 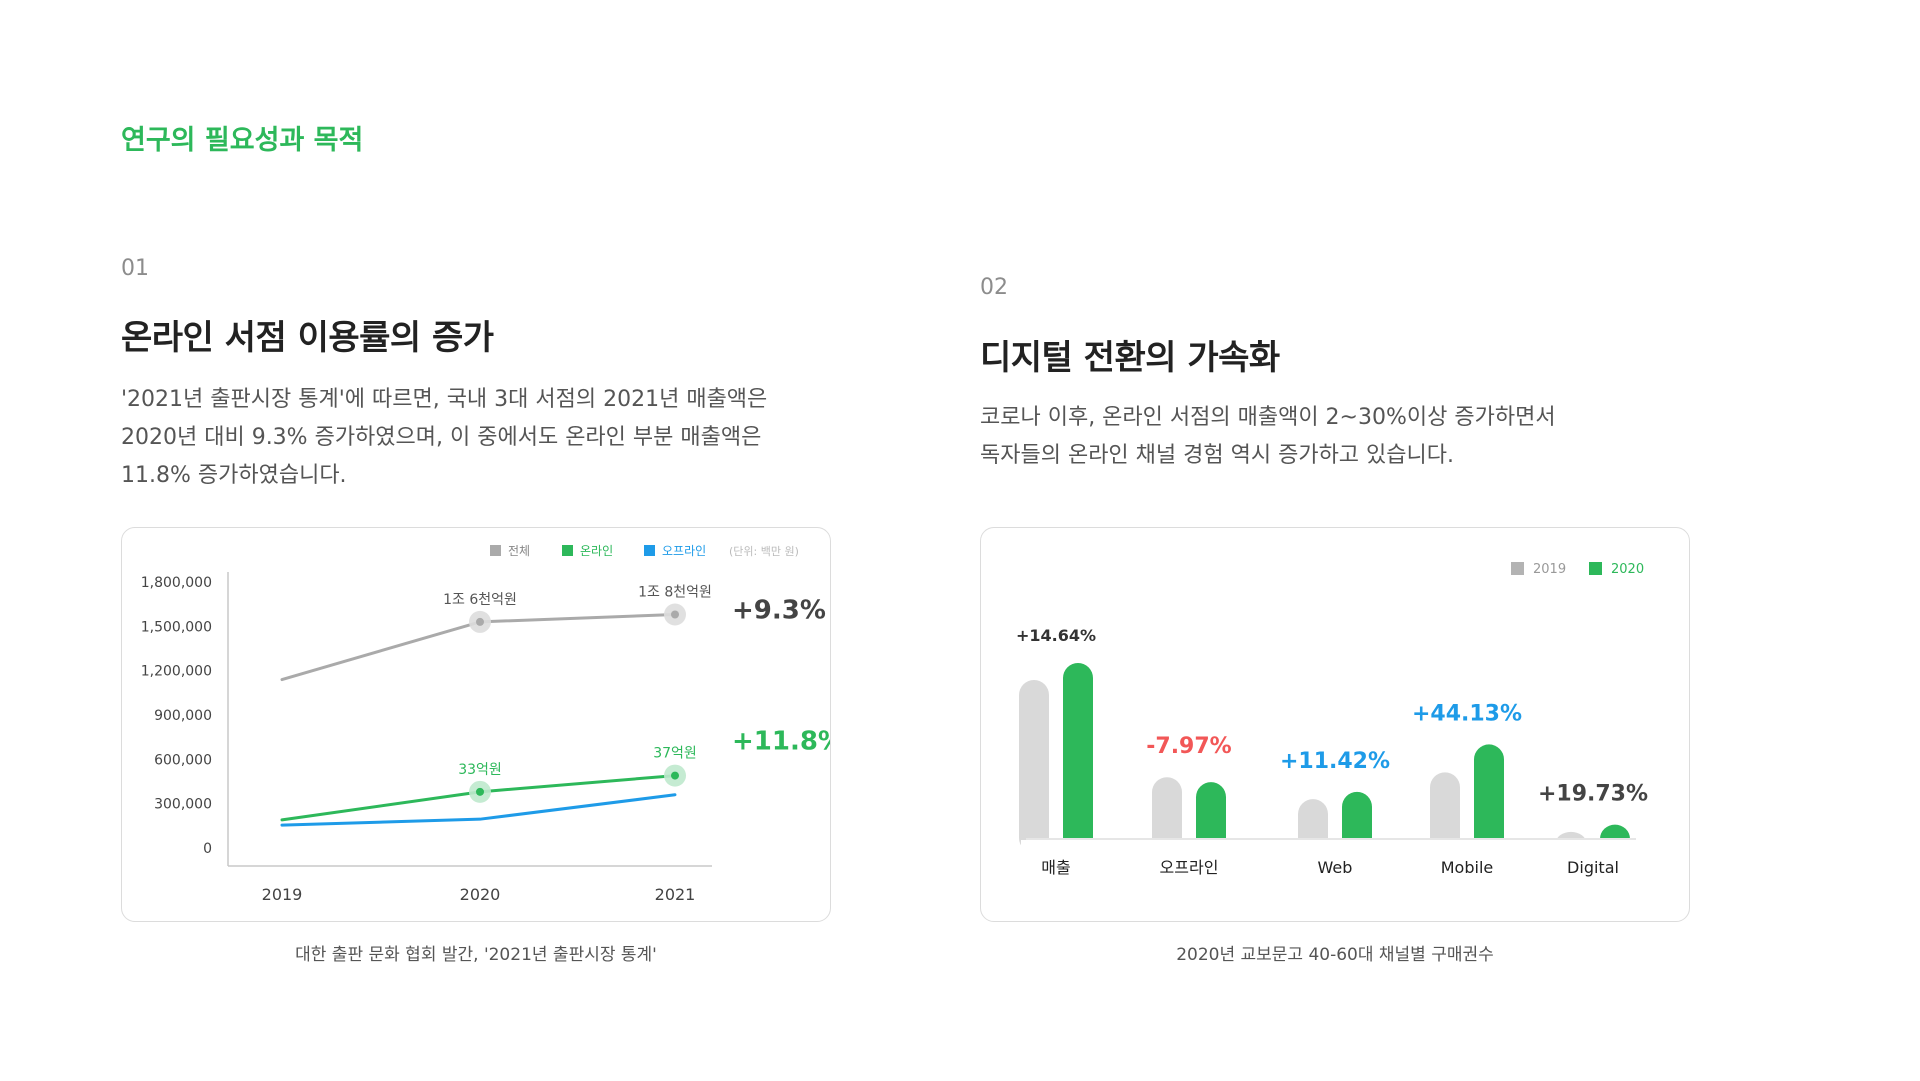 What do you see at coordinates (234, 475) in the screenshot?
I see `left-body-line: 11.8% 증가하였습니다.` at bounding box center [234, 475].